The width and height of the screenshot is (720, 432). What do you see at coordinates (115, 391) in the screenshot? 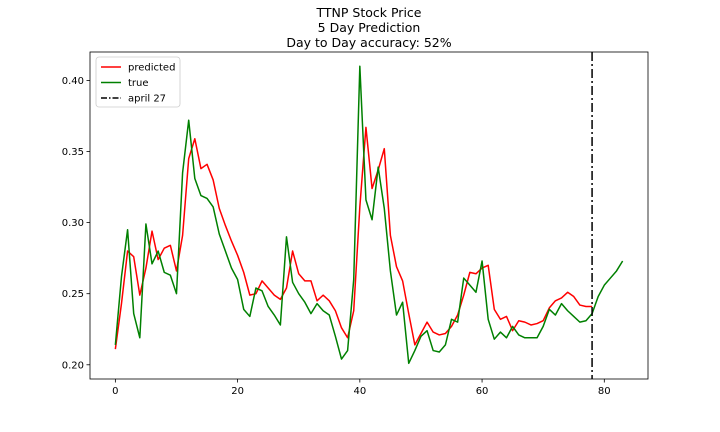
I see `x-tick-label: 0` at bounding box center [115, 391].